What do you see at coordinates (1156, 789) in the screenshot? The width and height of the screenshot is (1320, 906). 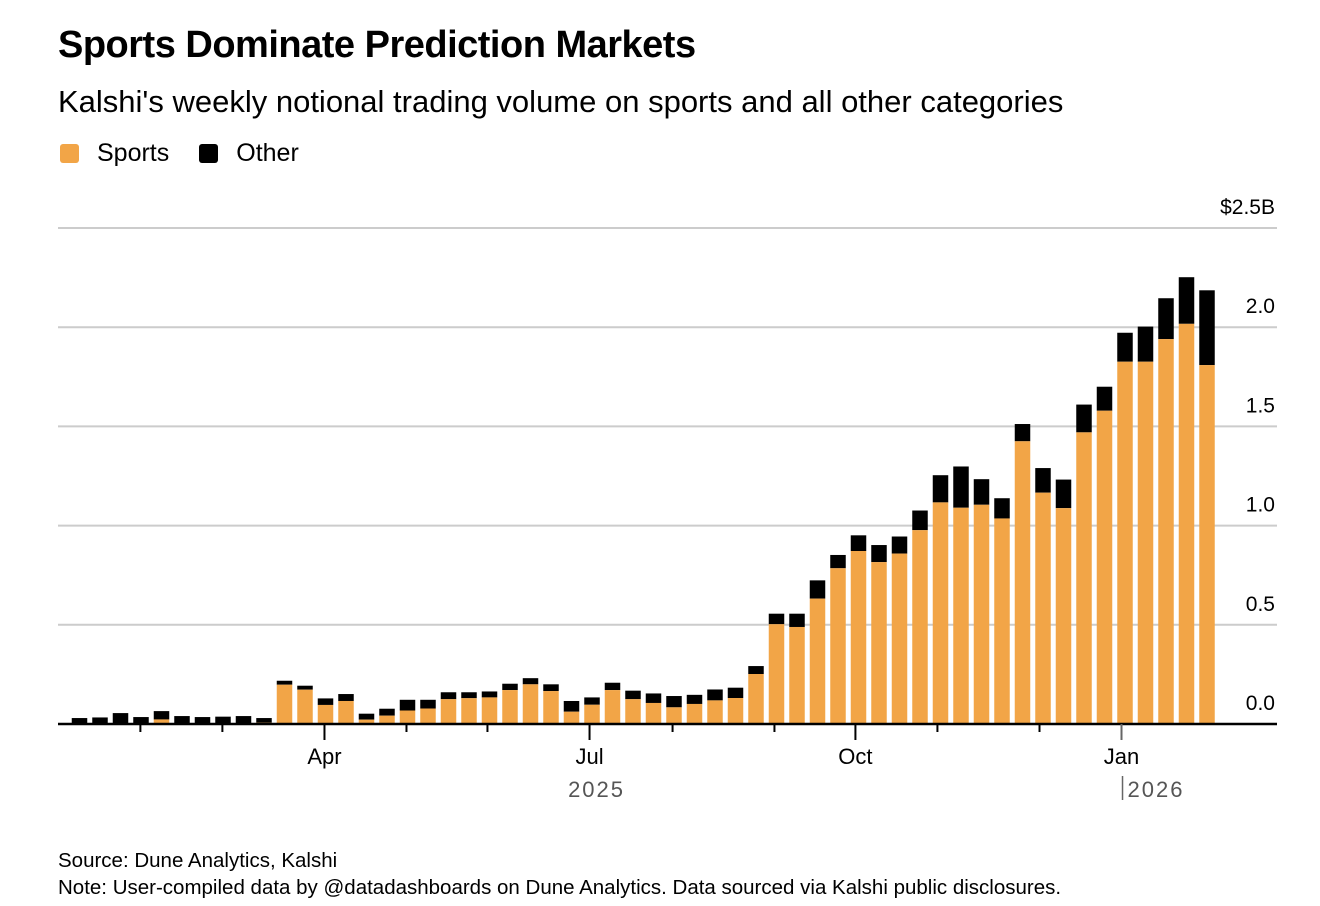 I see `year-label: 2026` at bounding box center [1156, 789].